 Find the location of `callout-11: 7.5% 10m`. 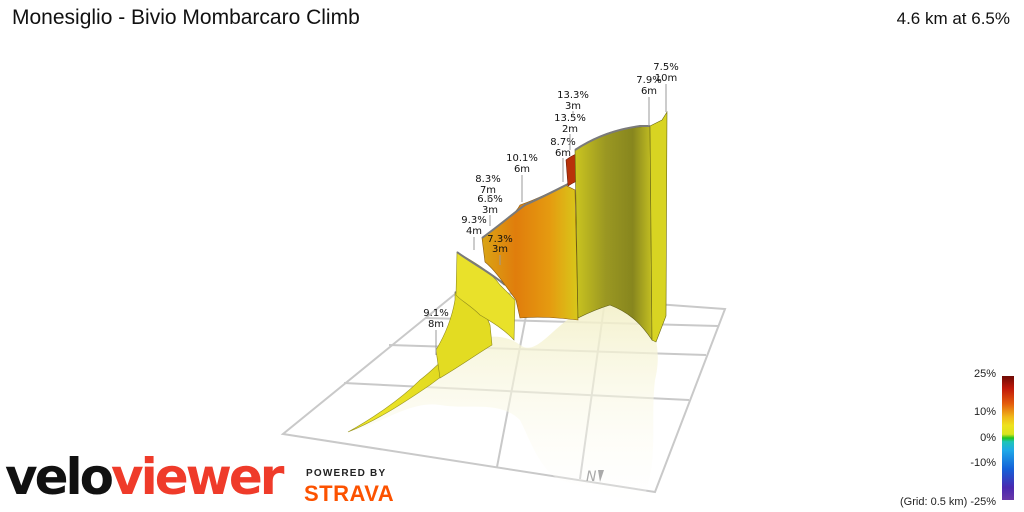

callout-11: 7.5% 10m is located at coordinates (666, 87).